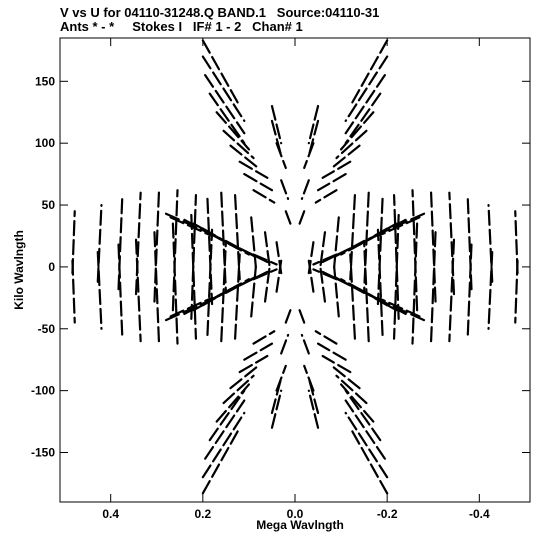 This screenshot has height=541, width=540. Describe the element at coordinates (387, 514) in the screenshot. I see `x-tick-label: -0.2` at that location.